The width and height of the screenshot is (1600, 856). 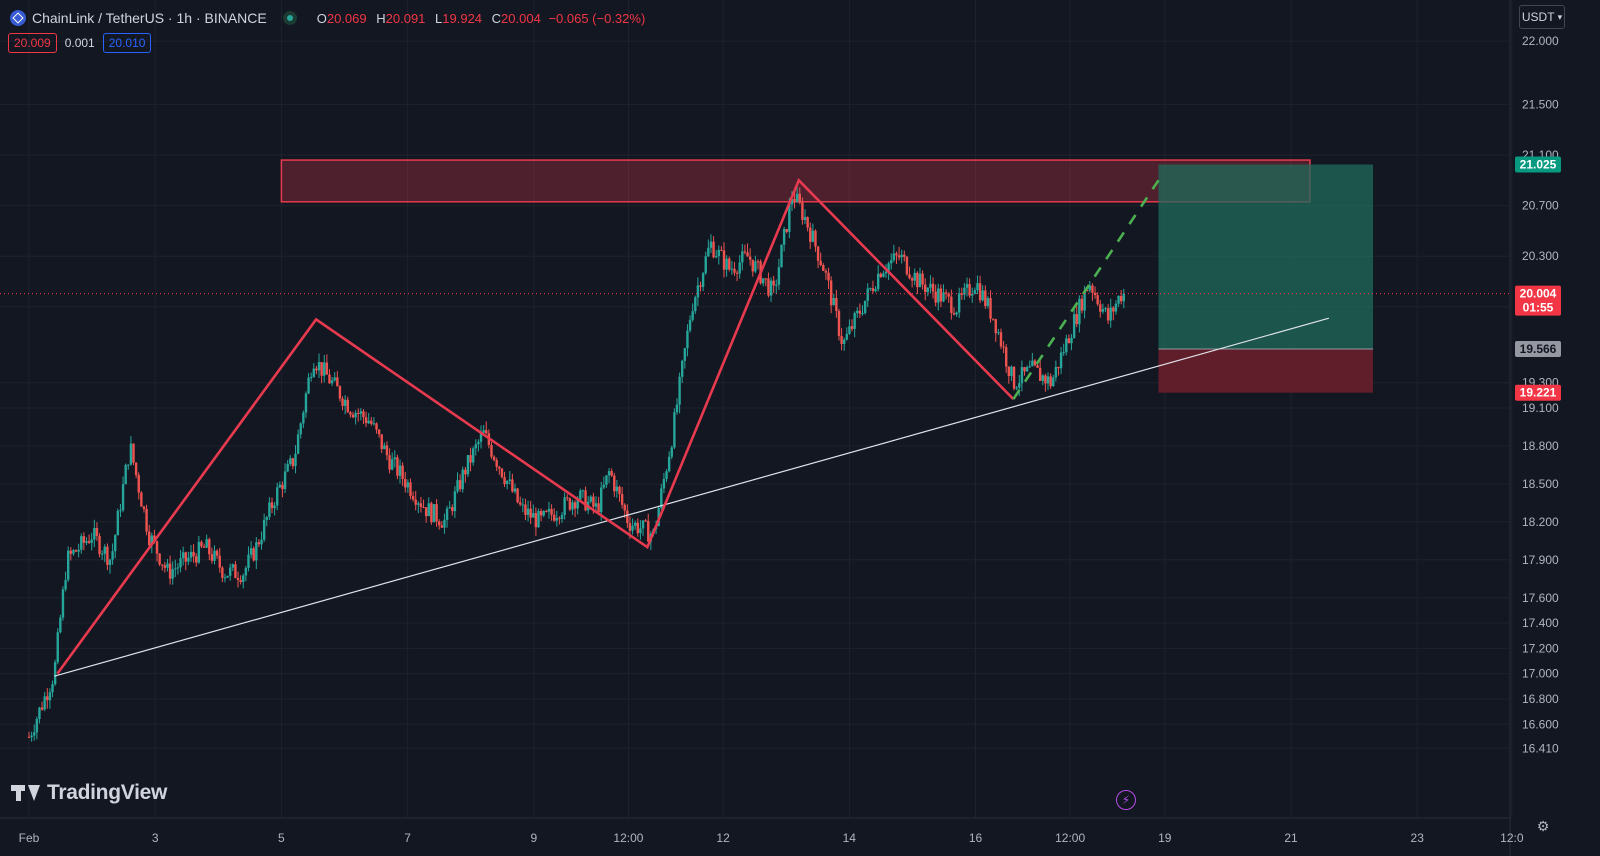 What do you see at coordinates (289, 18) in the screenshot?
I see `market-open-dot-icon` at bounding box center [289, 18].